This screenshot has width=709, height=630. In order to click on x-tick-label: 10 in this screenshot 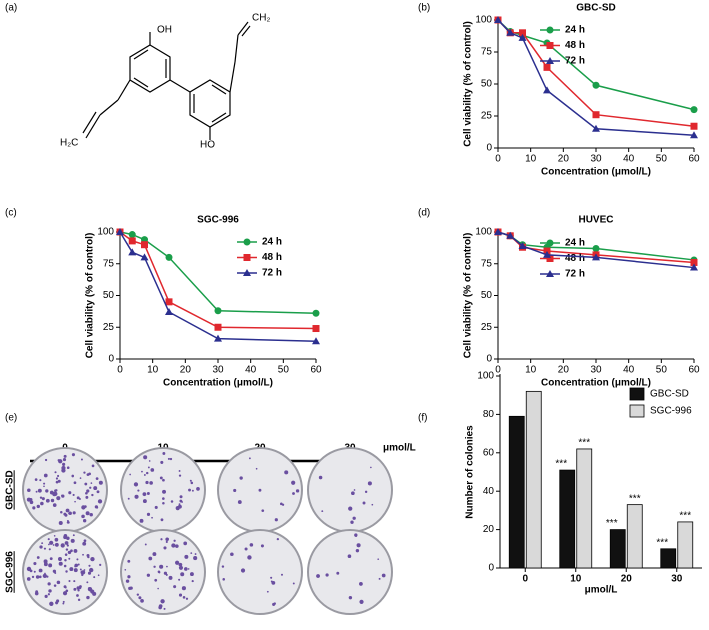, I will do `click(576, 579)`.